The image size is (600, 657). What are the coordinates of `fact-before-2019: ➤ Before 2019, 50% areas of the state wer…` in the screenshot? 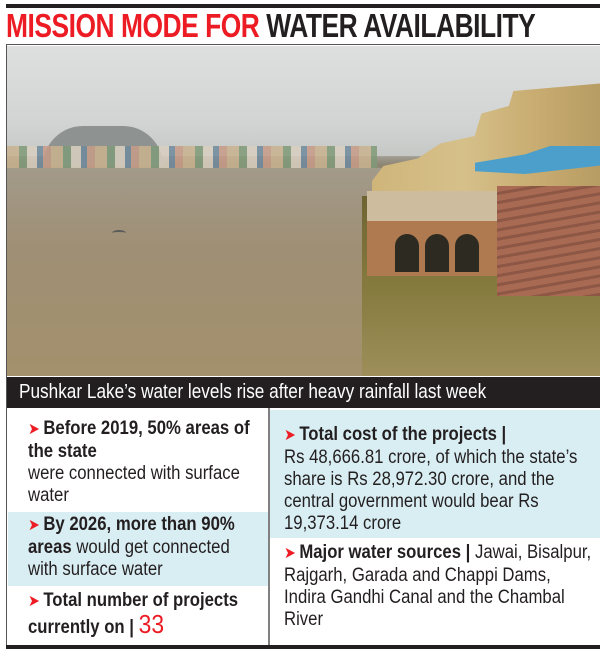 It's located at (138, 461).